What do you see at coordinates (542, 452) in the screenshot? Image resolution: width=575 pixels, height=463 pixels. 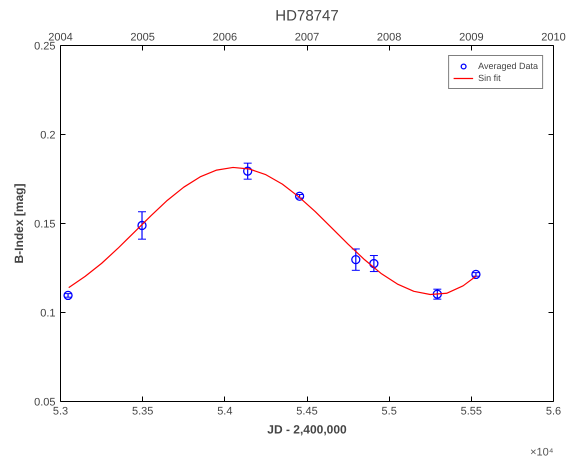 I see `text: ×10⁴` at bounding box center [542, 452].